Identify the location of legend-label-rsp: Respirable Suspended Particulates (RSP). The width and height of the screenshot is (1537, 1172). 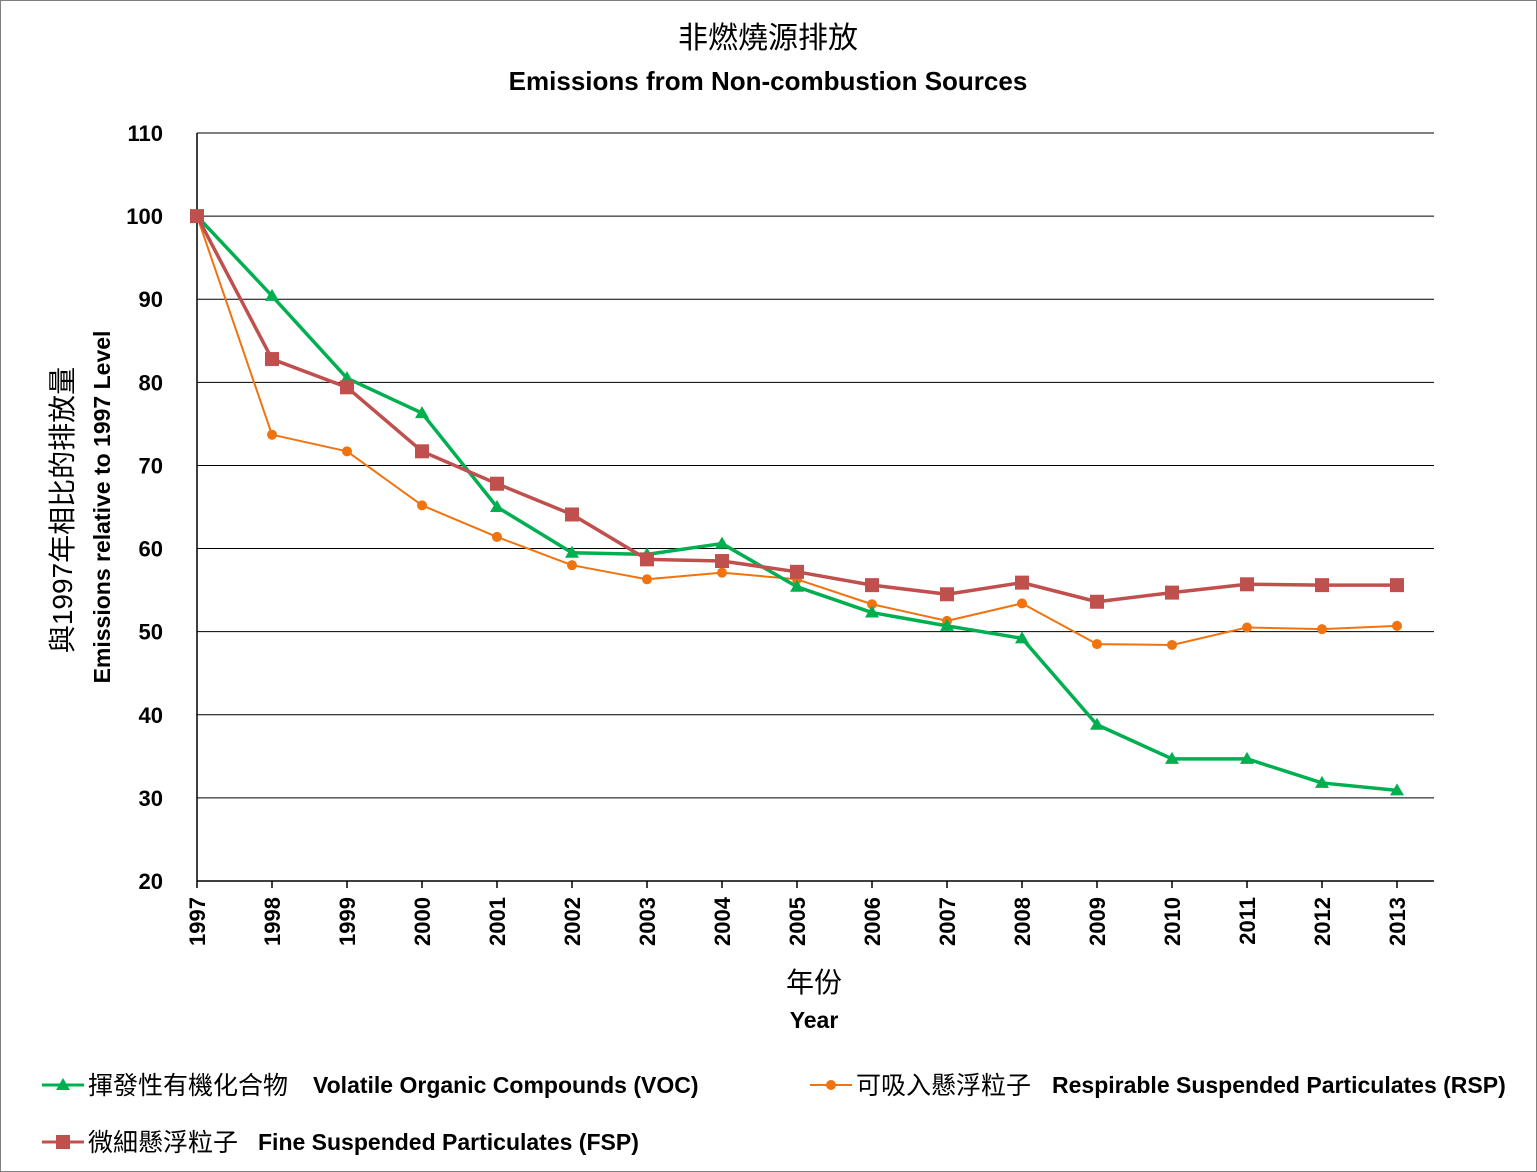
(1279, 1085).